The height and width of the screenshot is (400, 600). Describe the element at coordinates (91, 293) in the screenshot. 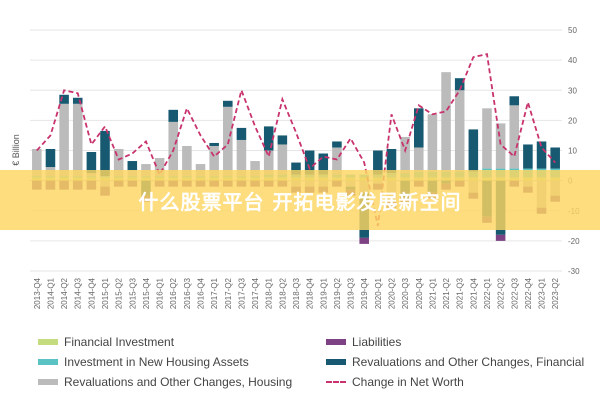

I see `x-tick-label: 2014-Q4` at that location.